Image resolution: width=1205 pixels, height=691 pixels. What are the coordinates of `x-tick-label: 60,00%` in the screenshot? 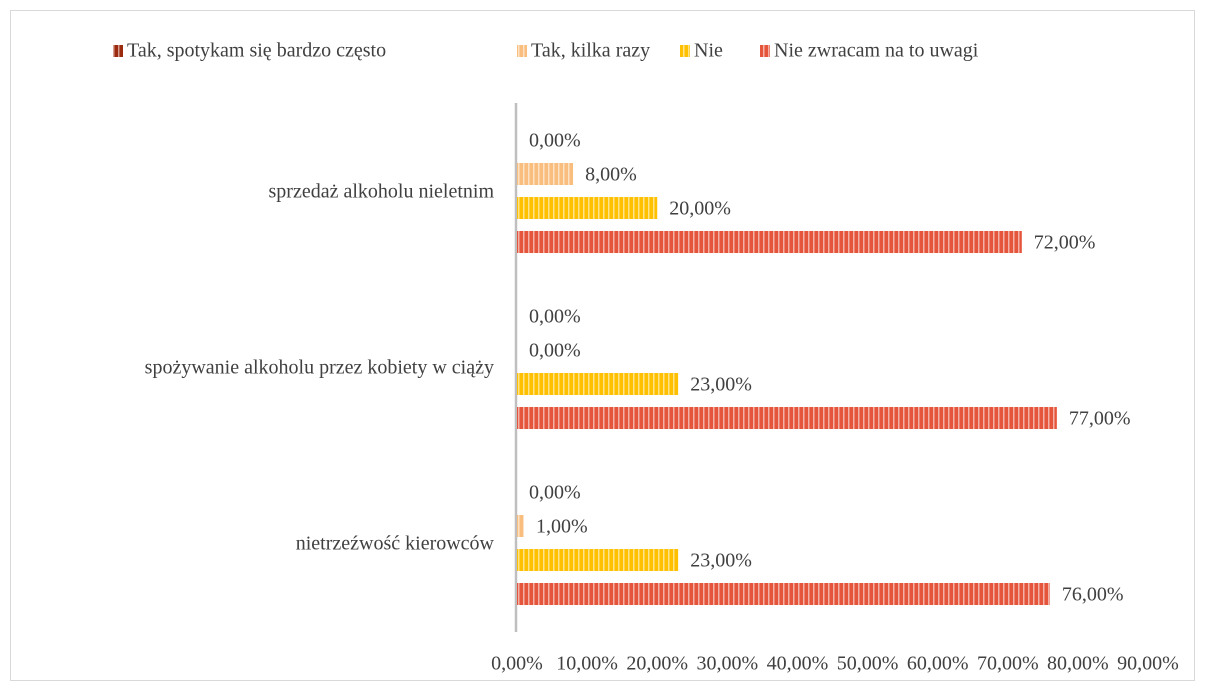 It's located at (938, 664).